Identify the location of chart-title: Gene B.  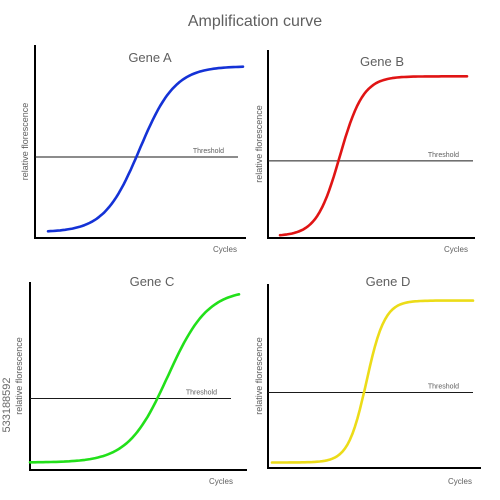
(382, 61).